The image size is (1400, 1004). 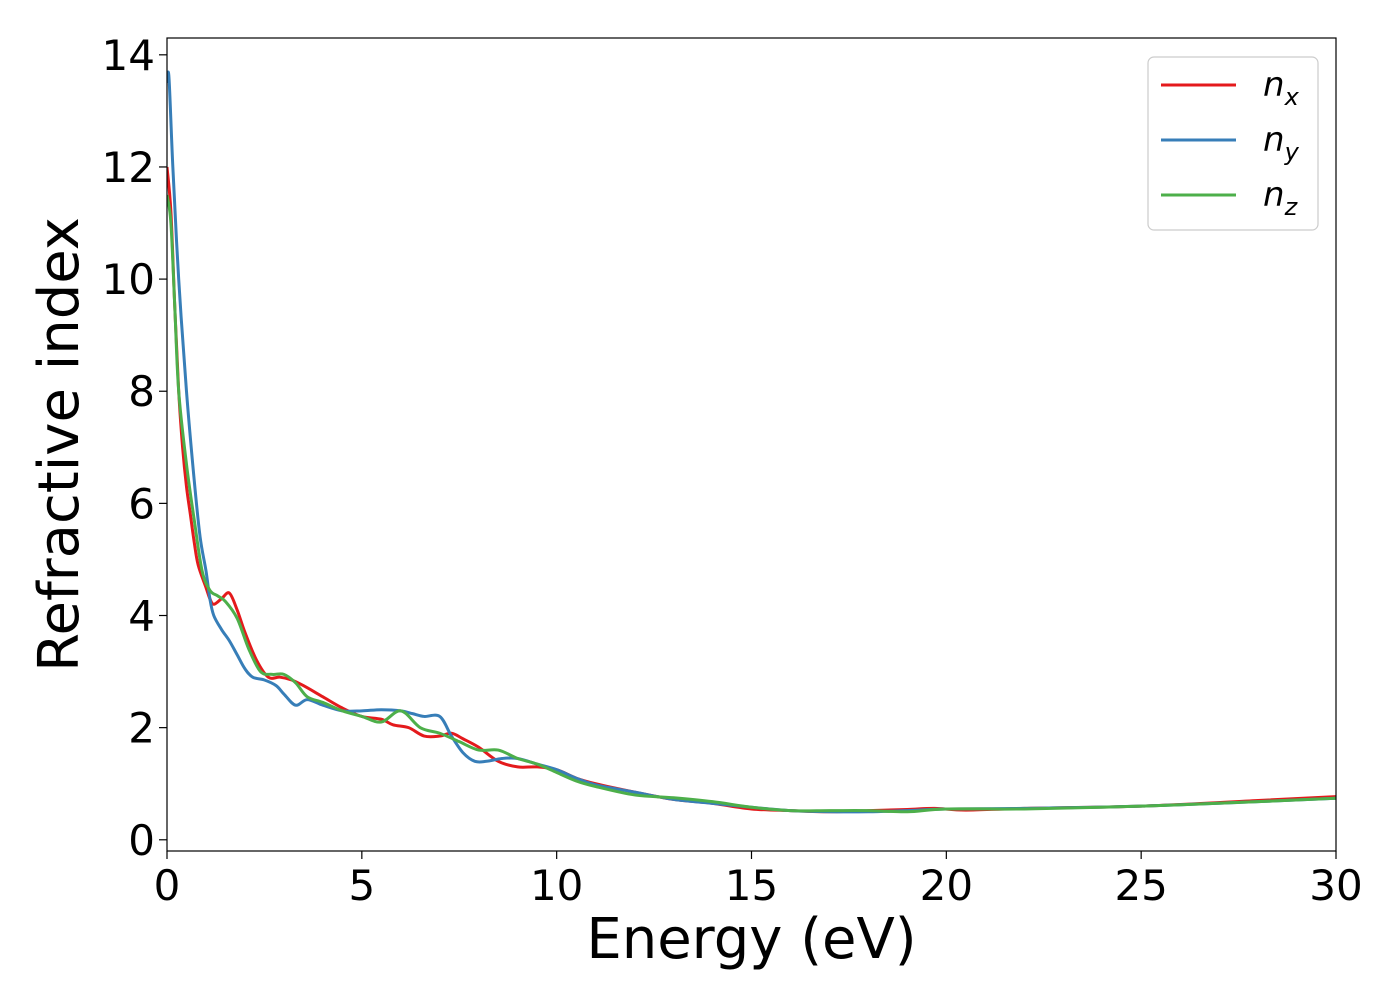 I want to click on y-tick-label: 10, so click(x=128, y=279).